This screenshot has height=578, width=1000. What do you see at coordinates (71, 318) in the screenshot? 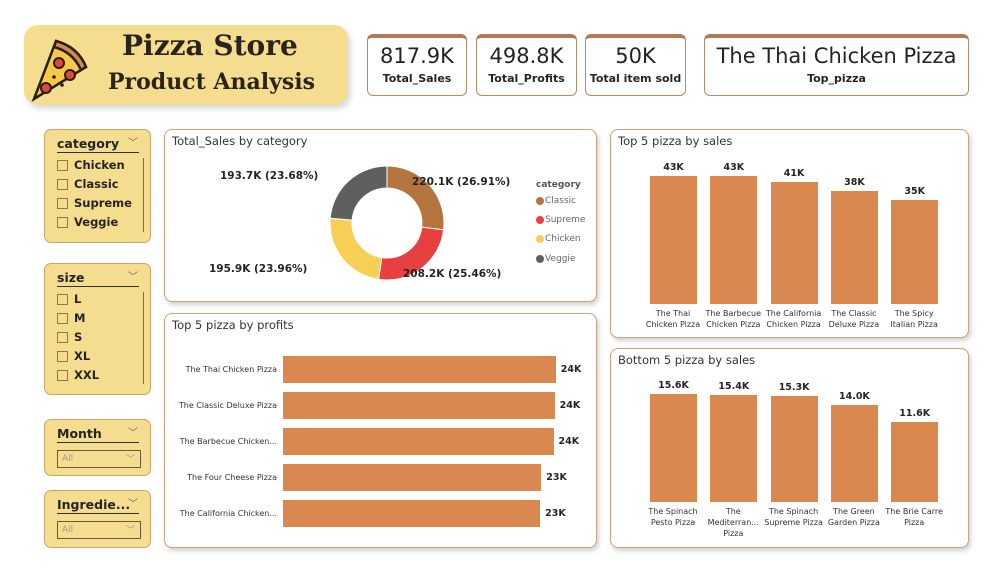
I see `slicer-item-m: M` at bounding box center [71, 318].